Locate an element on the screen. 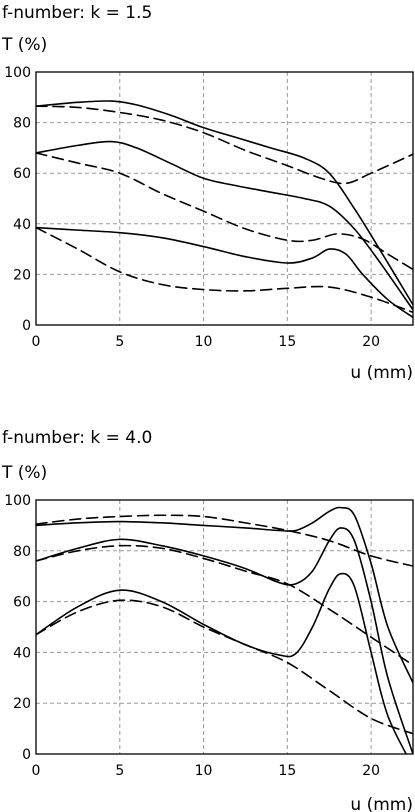  chart-title: f-number: k = 4.0 is located at coordinates (77, 438).